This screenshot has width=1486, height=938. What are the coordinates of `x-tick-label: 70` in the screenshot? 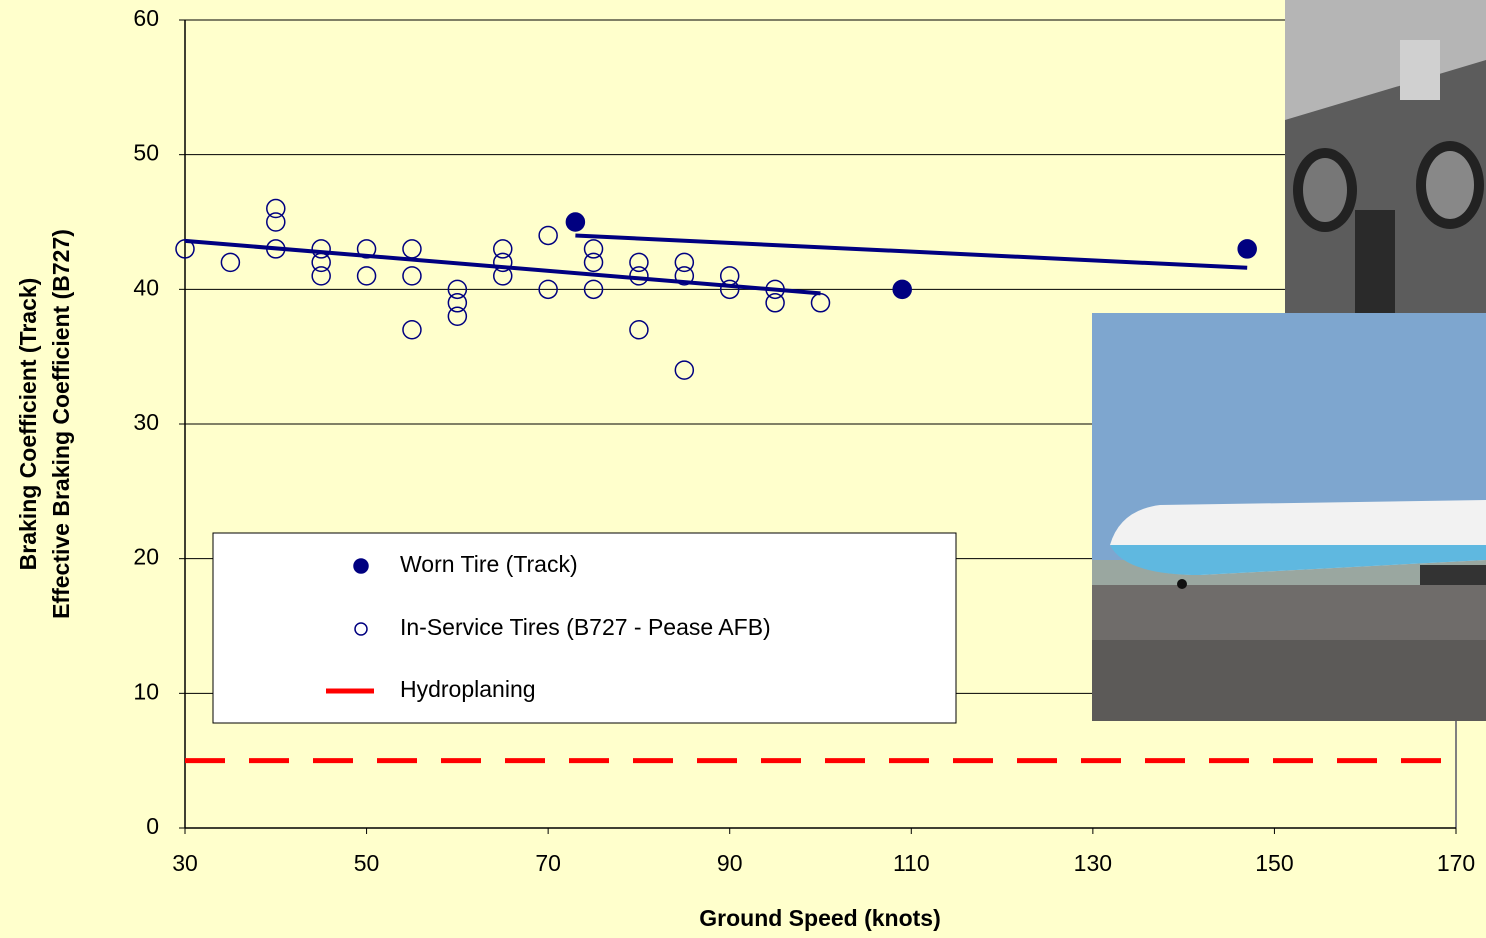 It's located at (548, 863).